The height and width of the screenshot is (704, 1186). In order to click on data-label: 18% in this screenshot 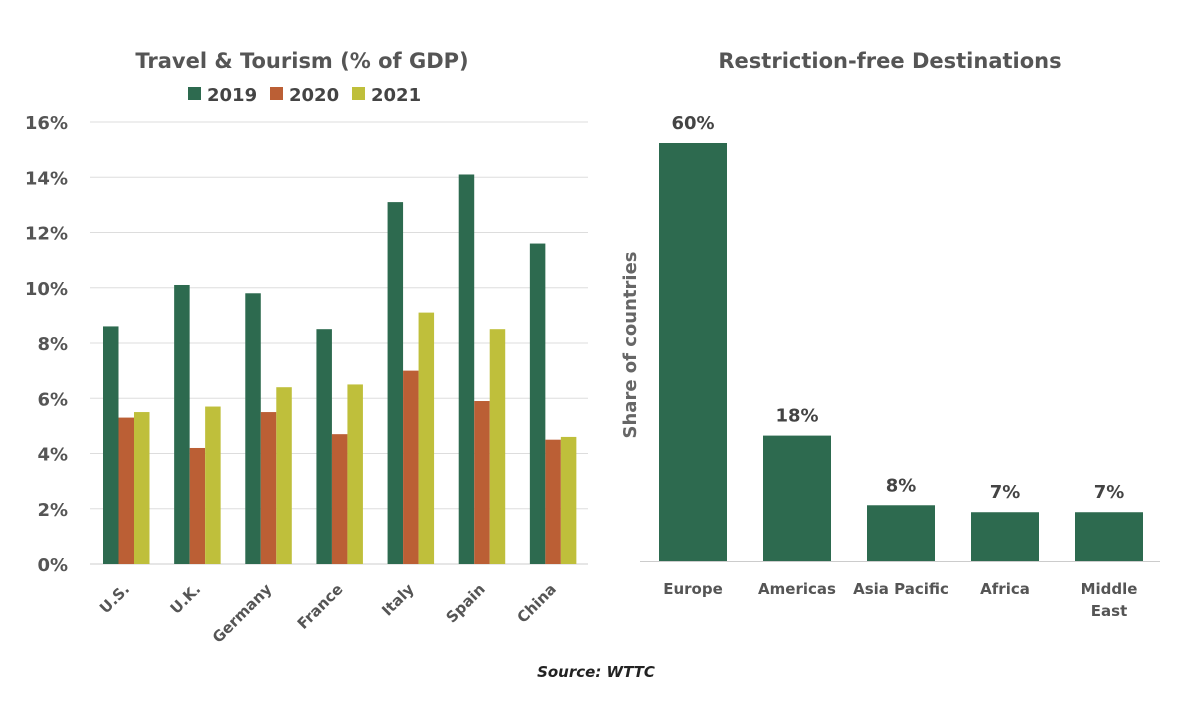, I will do `click(796, 416)`.